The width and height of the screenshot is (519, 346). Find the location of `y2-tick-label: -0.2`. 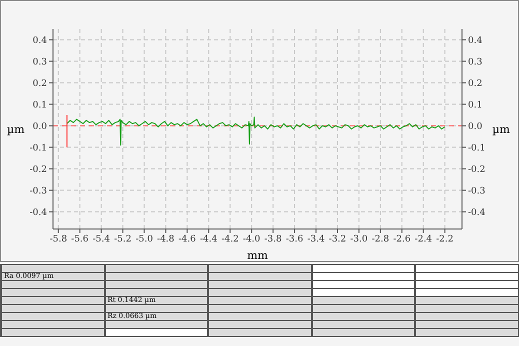

y2-tick-label: -0.2 is located at coordinates (477, 169).